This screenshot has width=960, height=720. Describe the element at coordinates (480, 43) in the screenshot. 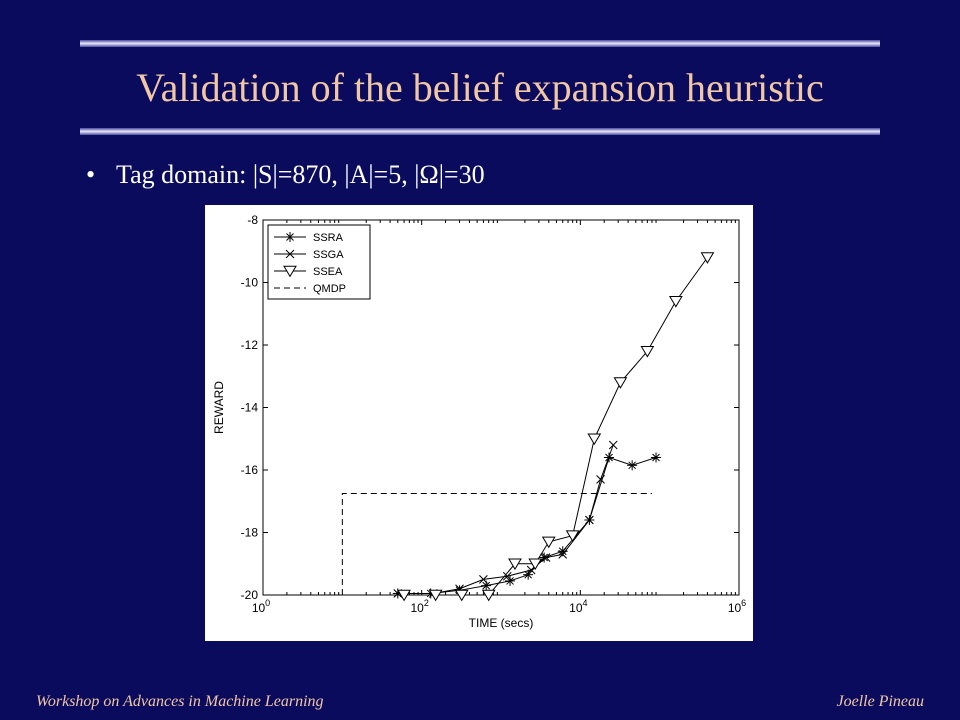

I see `title-rule-top` at that location.